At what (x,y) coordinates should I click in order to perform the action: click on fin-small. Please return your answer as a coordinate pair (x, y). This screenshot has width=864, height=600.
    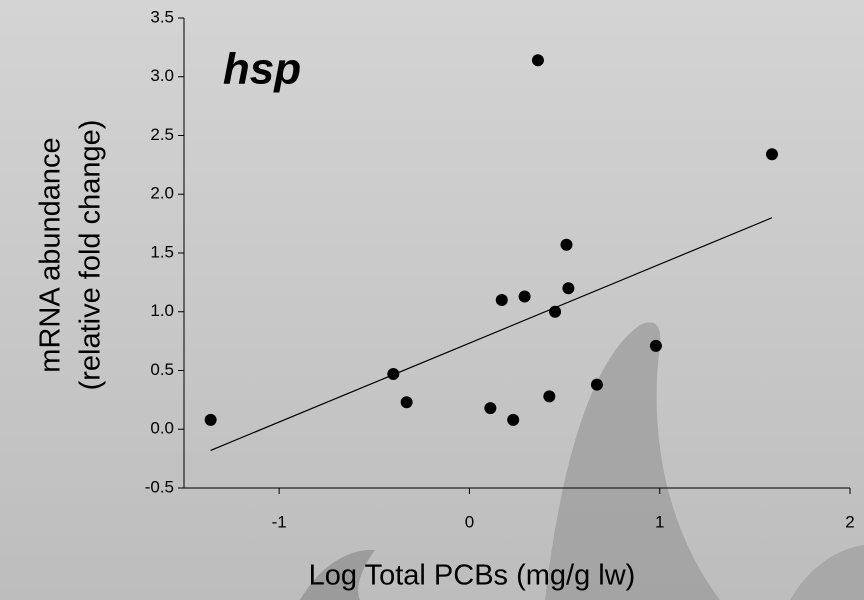
    Looking at the image, I should click on (337, 574).